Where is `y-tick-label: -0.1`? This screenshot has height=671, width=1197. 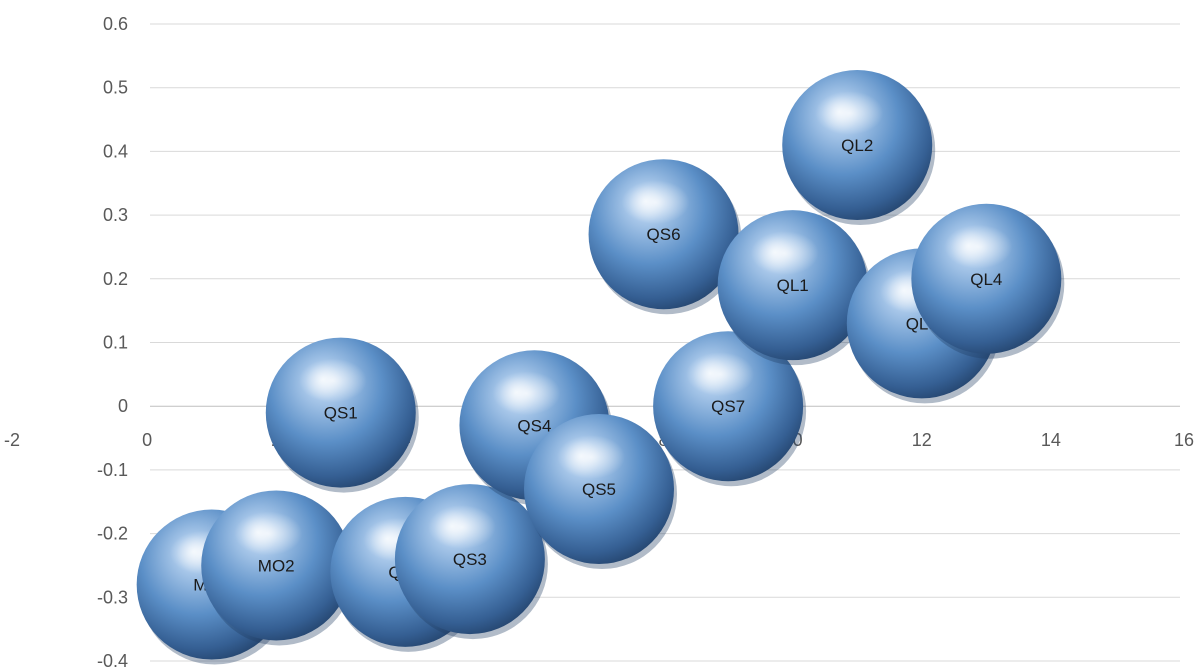
y-tick-label: -0.1 is located at coordinates (112, 470).